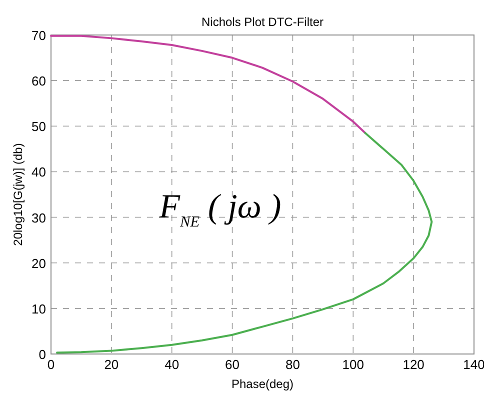  What do you see at coordinates (474, 364) in the screenshot?
I see `x-tick-label: 140` at bounding box center [474, 364].